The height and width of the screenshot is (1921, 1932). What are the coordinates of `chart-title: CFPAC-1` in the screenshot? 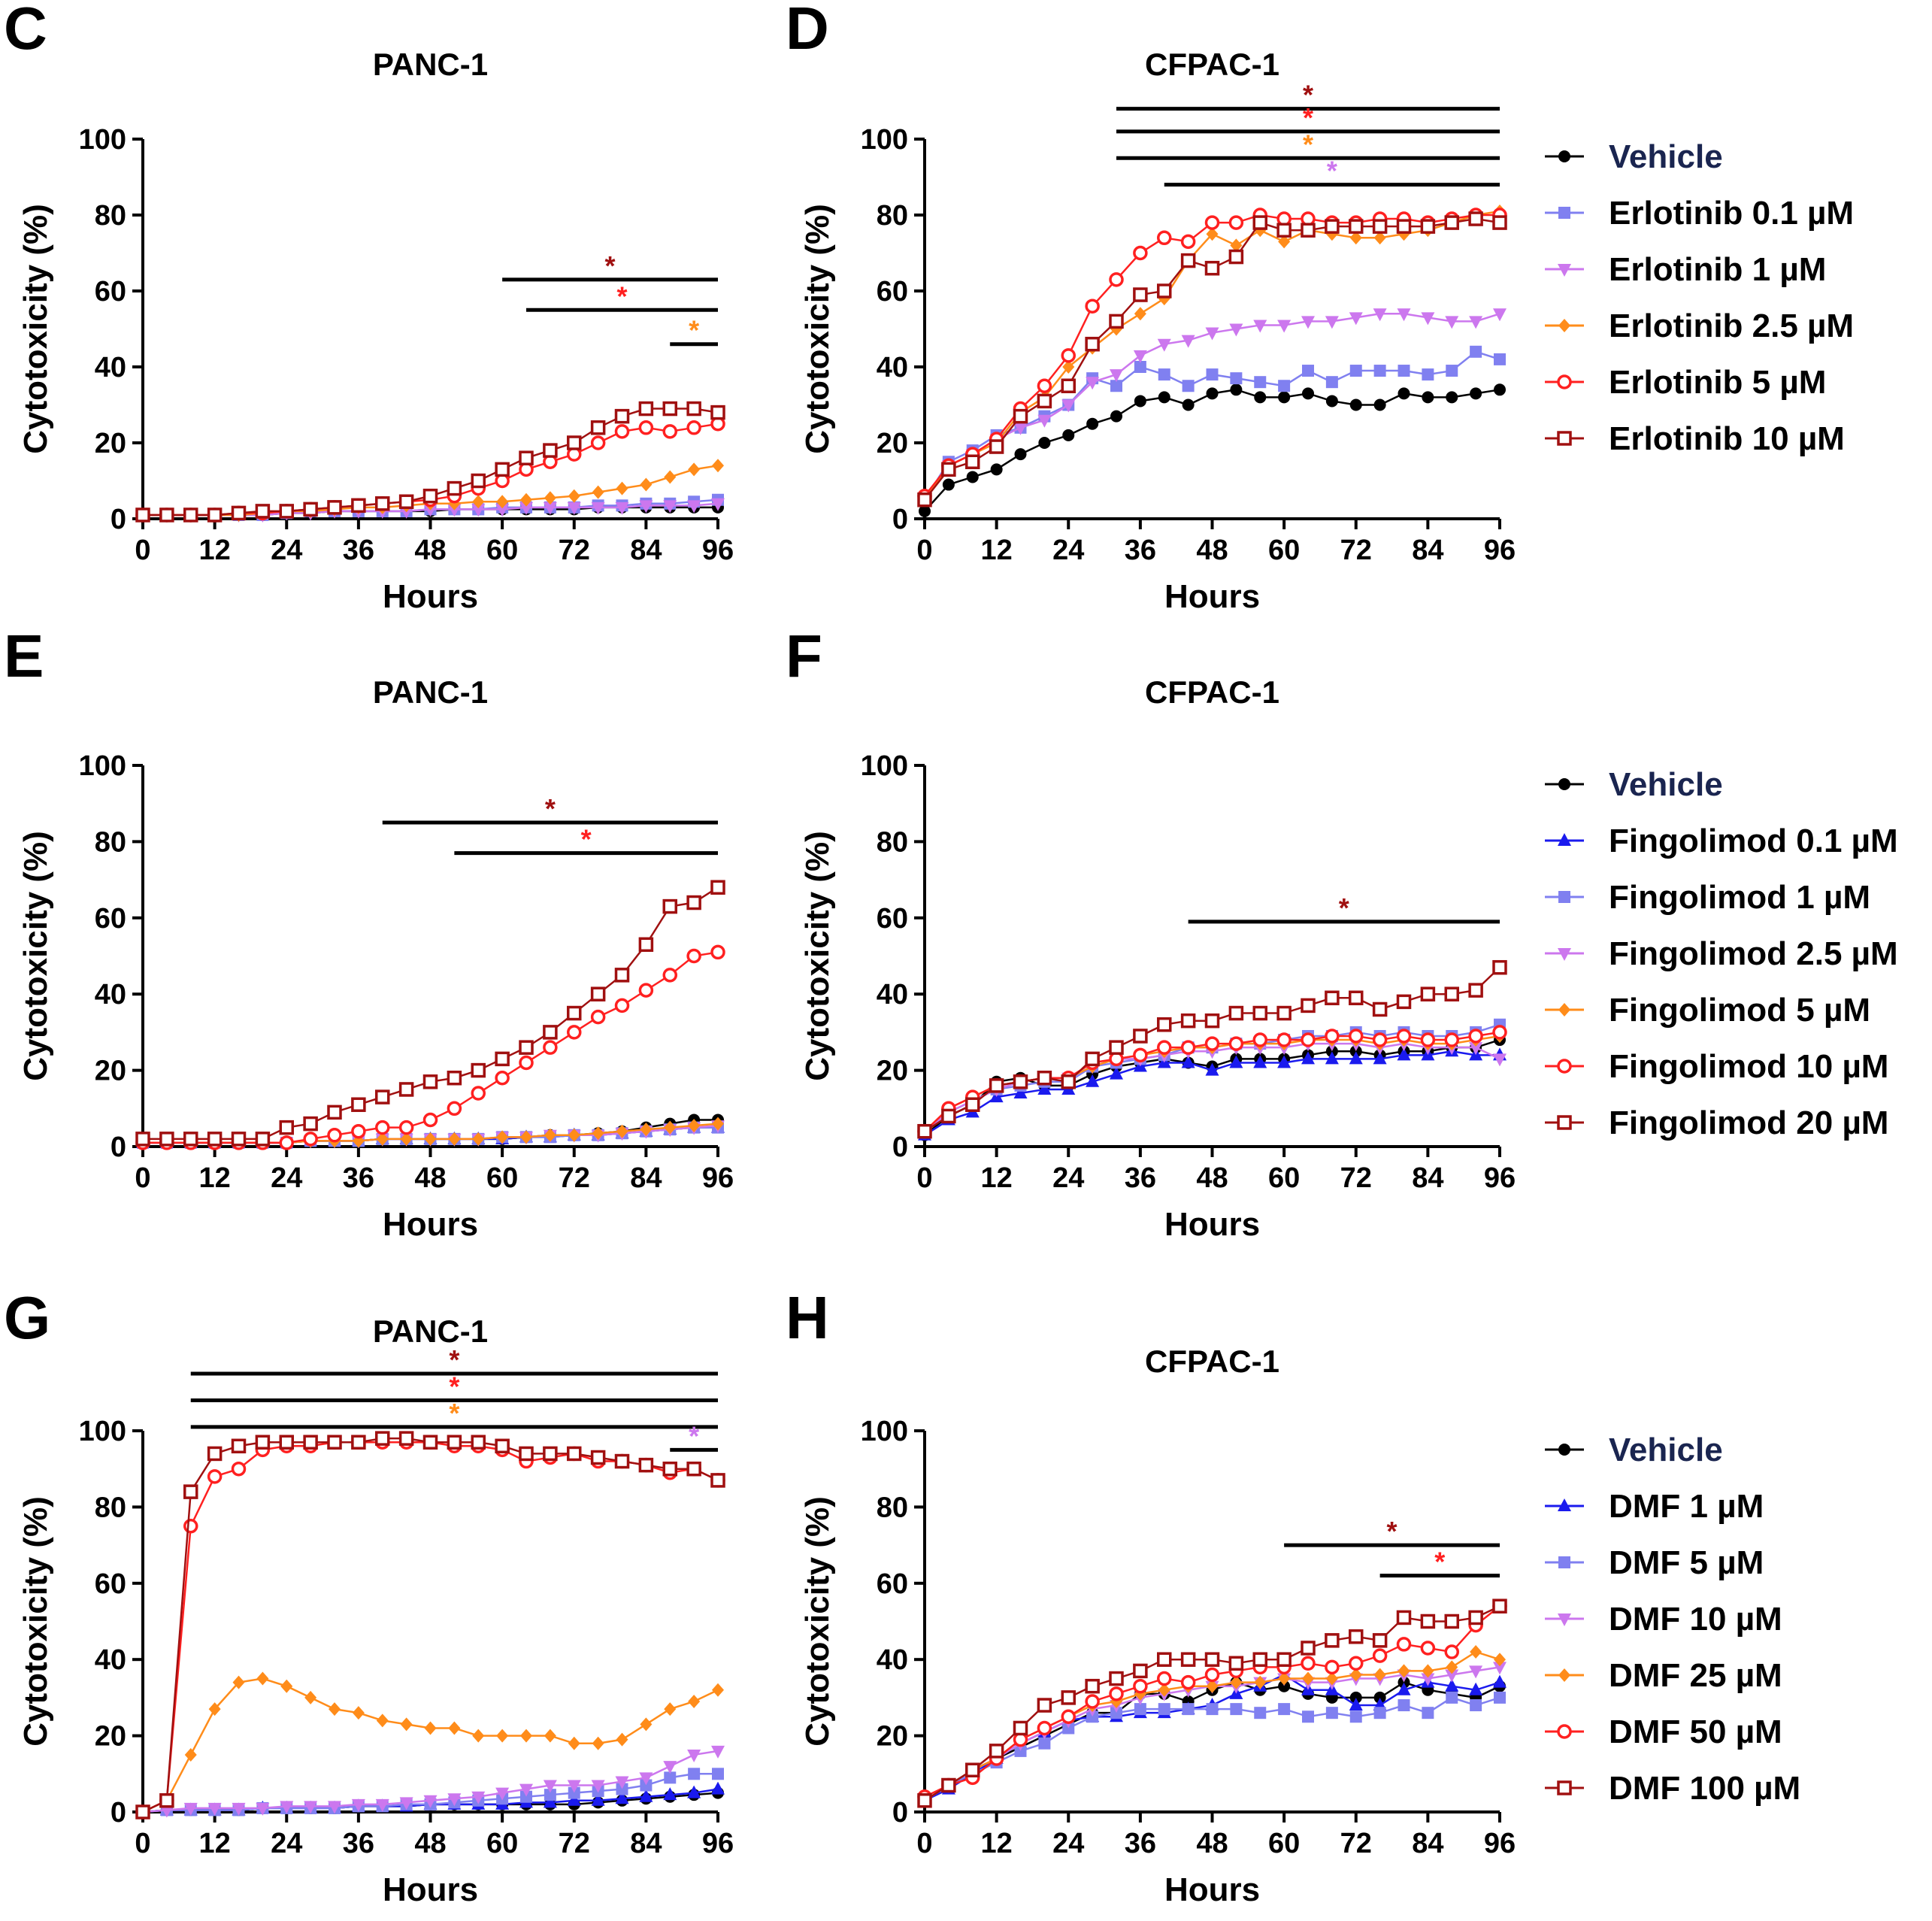 It's located at (1212, 692).